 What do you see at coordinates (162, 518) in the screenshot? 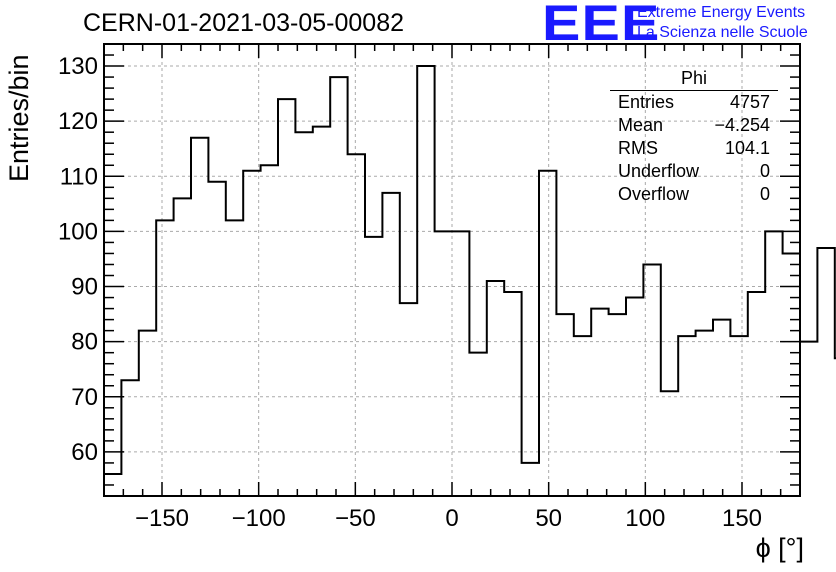
I see `x-tick-label: −150` at bounding box center [162, 518].